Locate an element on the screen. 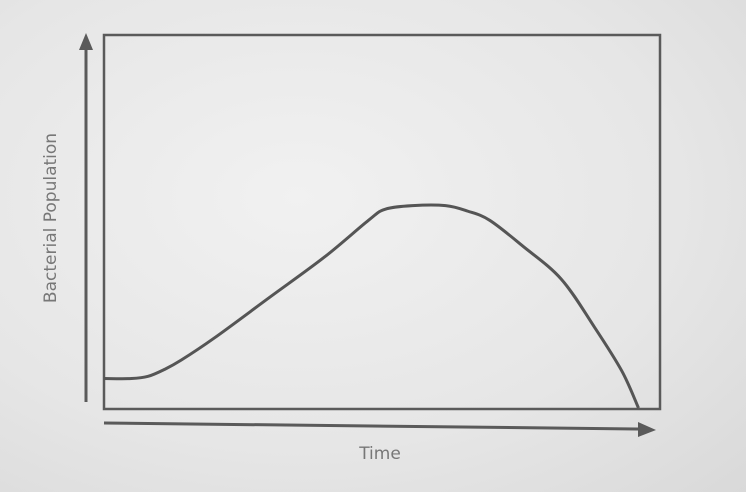  y-axis-label: Bacterial Population is located at coordinates (51, 218).